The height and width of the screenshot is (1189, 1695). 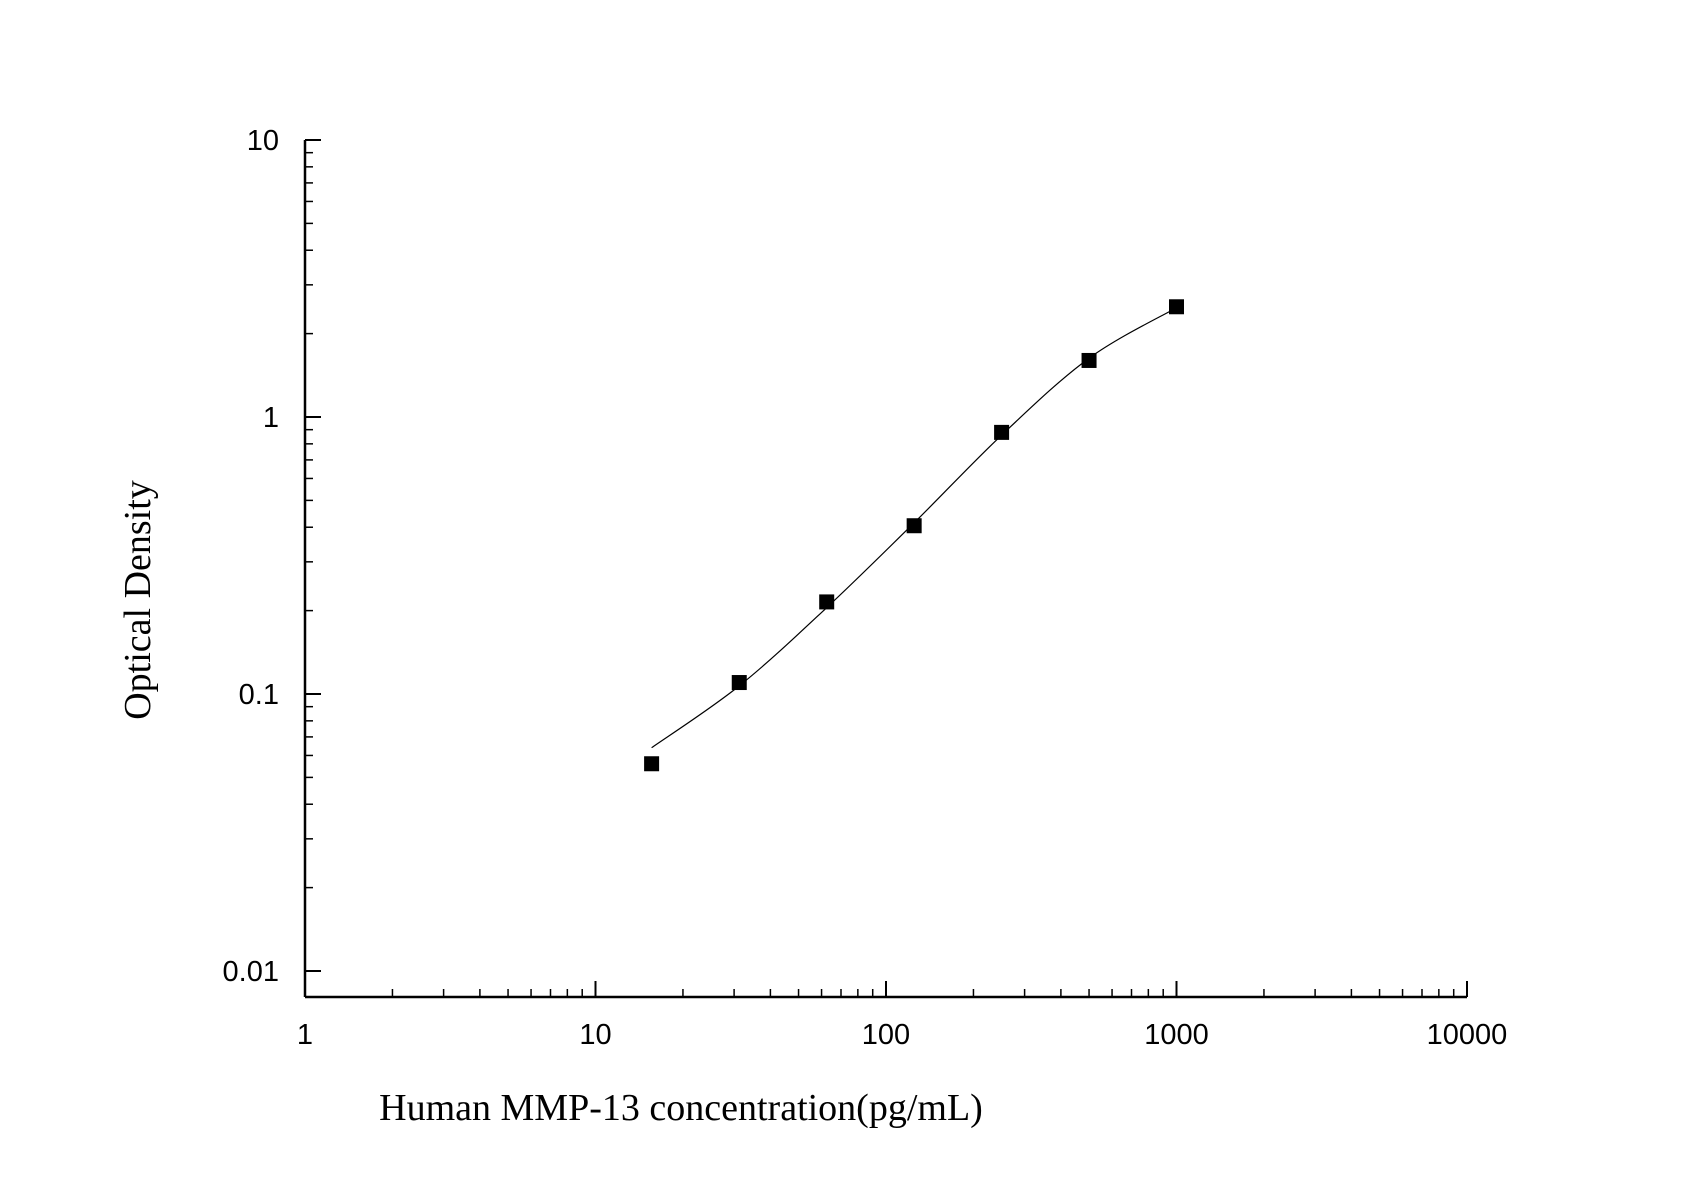 What do you see at coordinates (595, 1035) in the screenshot?
I see `x-tick-label: 10` at bounding box center [595, 1035].